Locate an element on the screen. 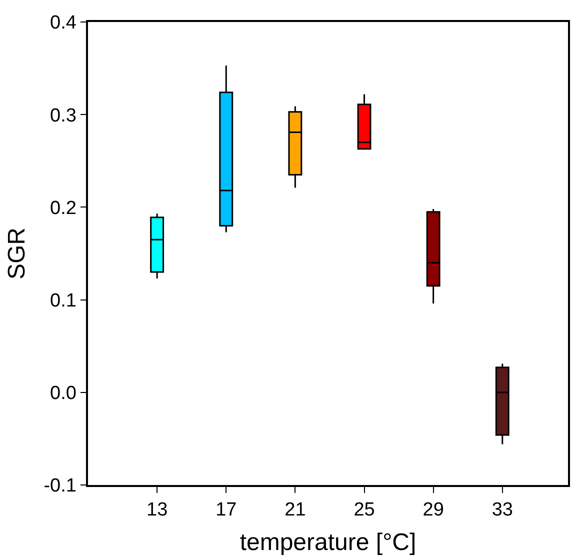  x-axis-title: temperature [°C] is located at coordinates (328, 542).